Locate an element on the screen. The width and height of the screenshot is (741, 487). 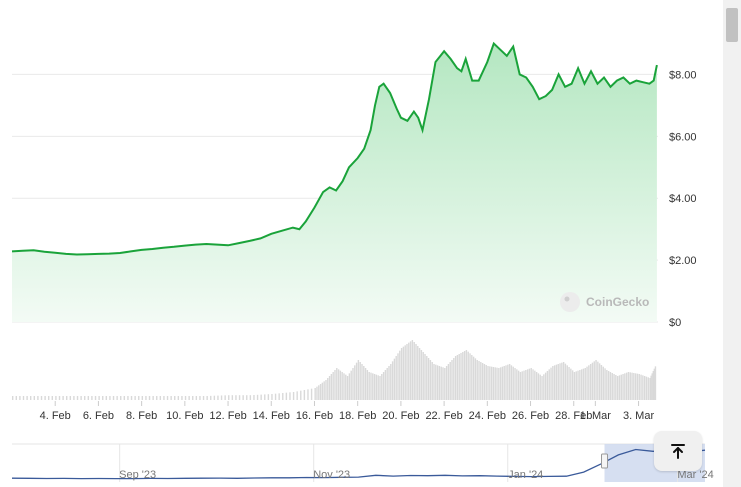
volume-bars is located at coordinates (334, 370).